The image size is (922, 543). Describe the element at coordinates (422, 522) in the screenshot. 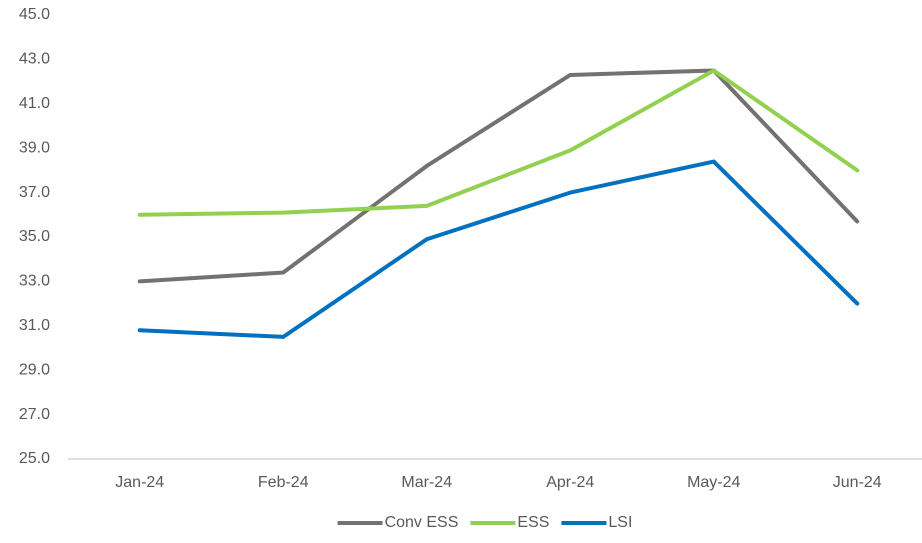

I see `legend-label: Conv ESS` at that location.